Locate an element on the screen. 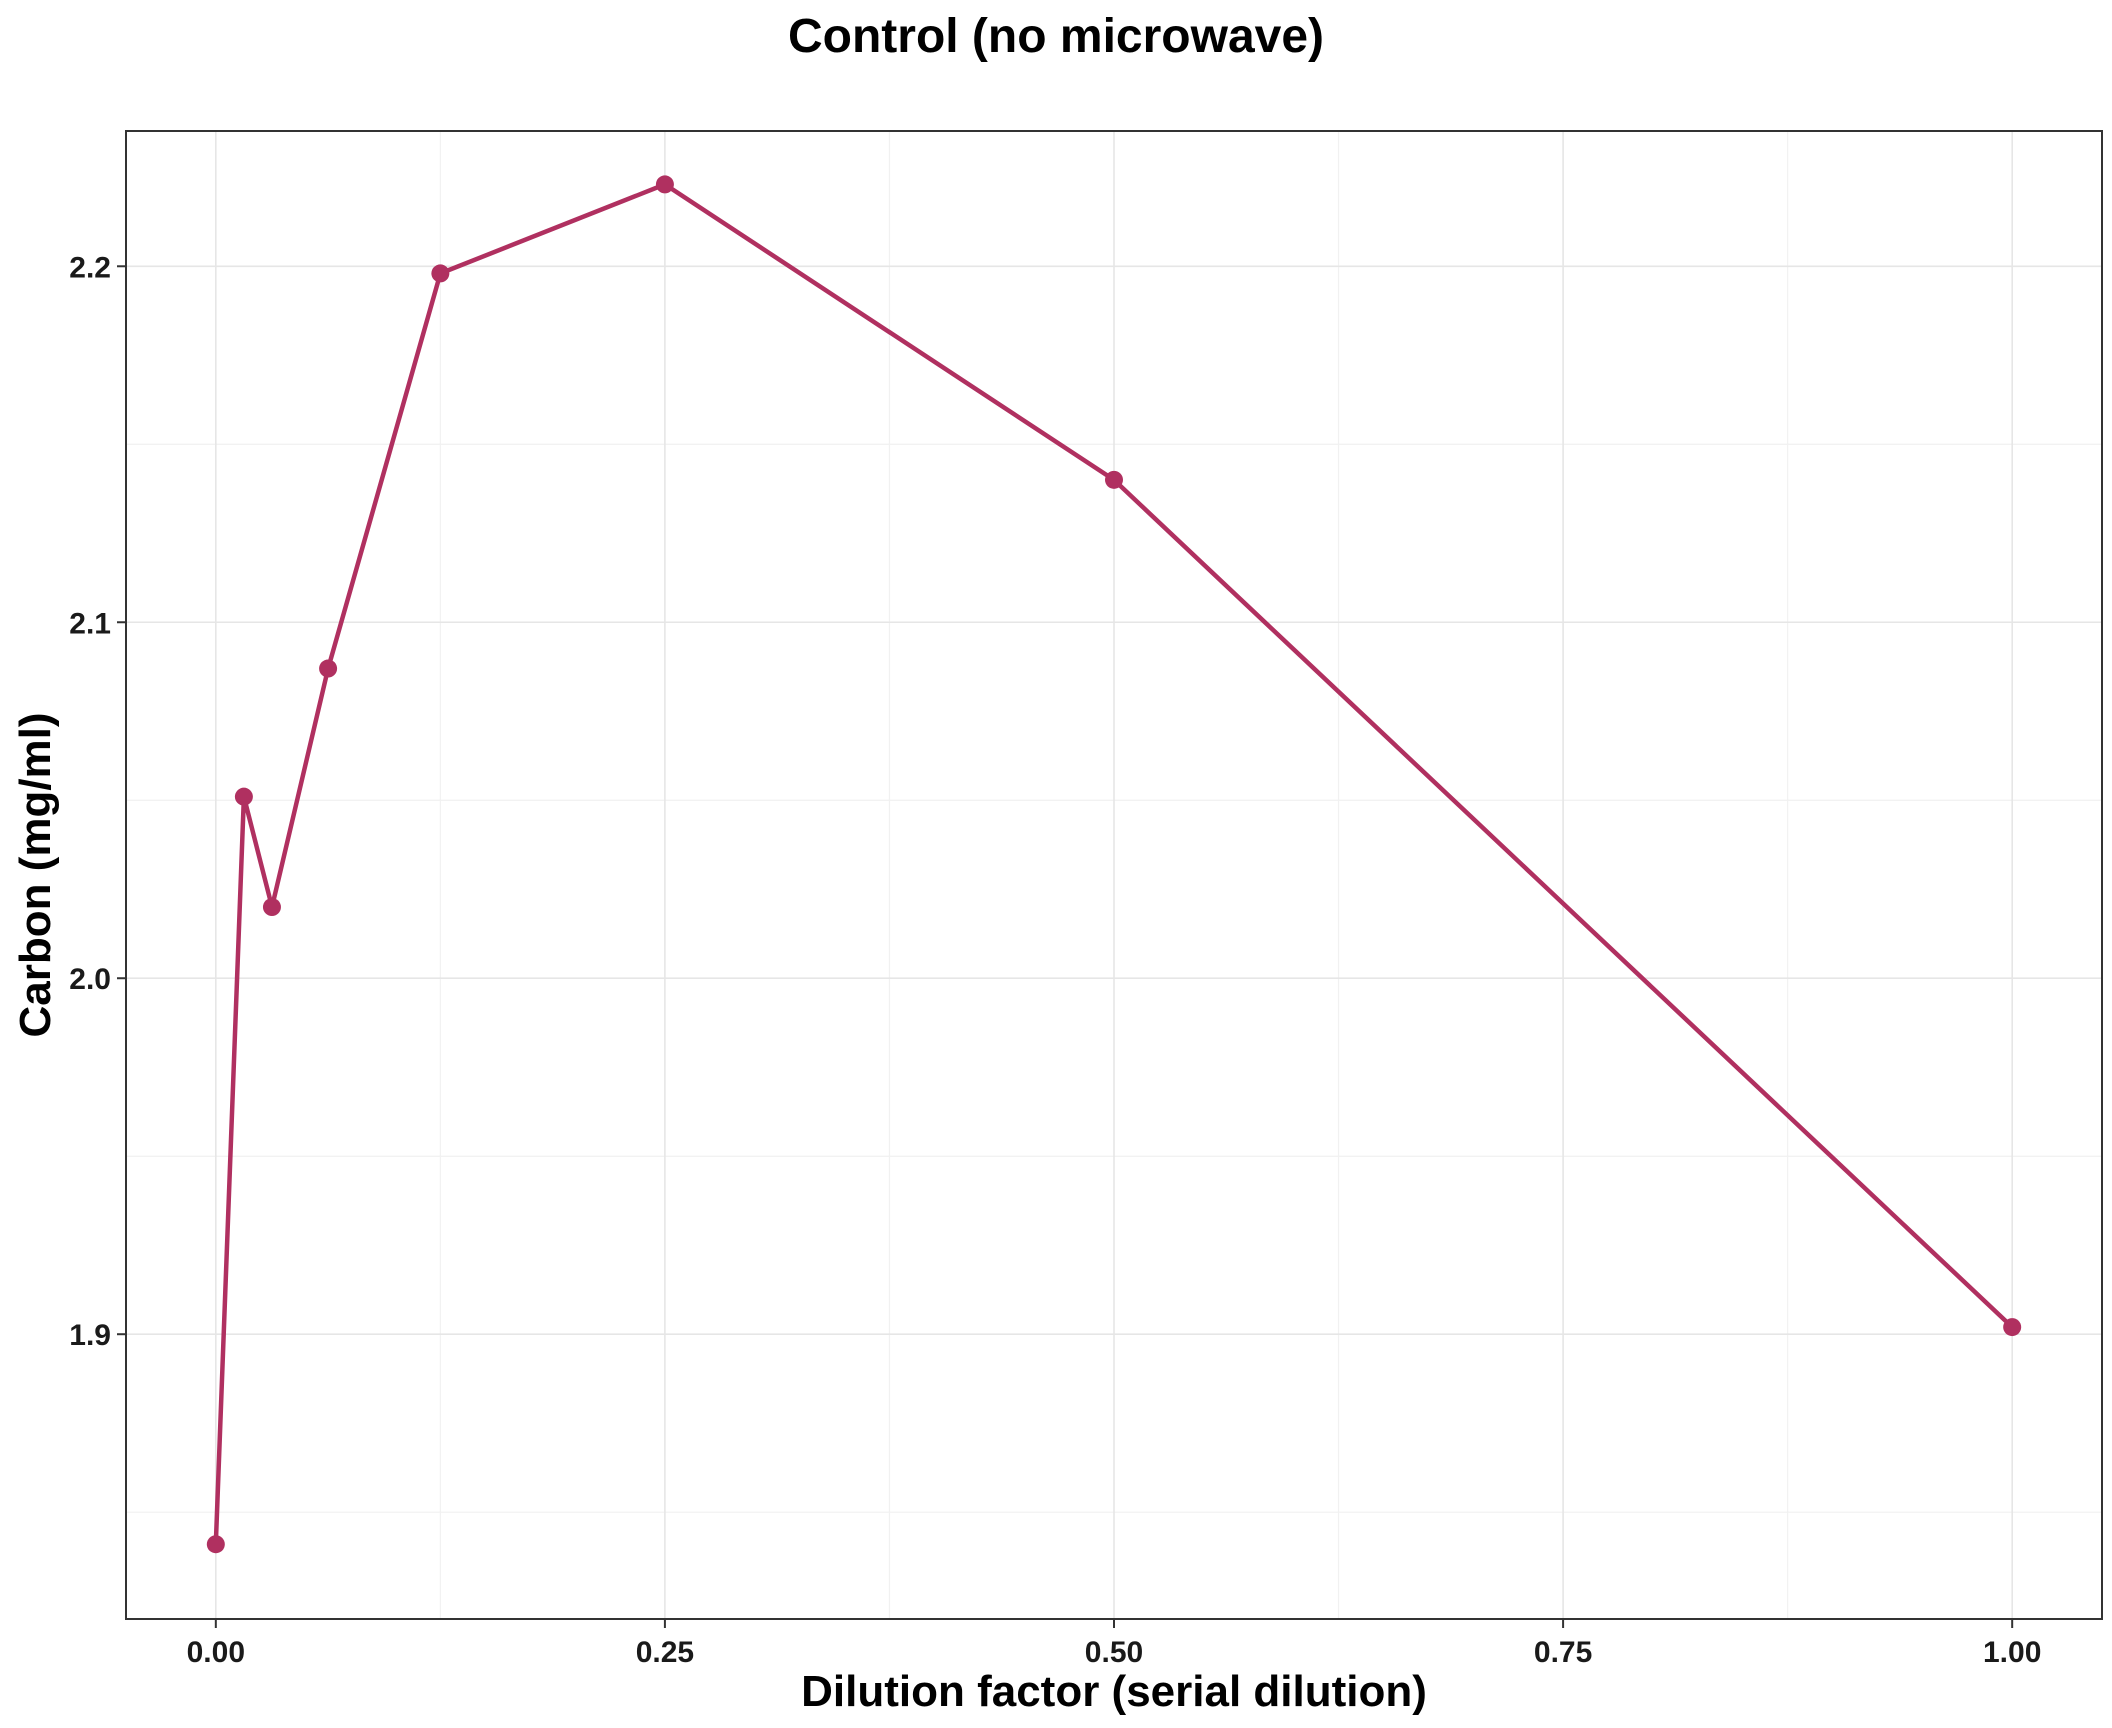  y-tick-label: 2.0 is located at coordinates (90, 979).